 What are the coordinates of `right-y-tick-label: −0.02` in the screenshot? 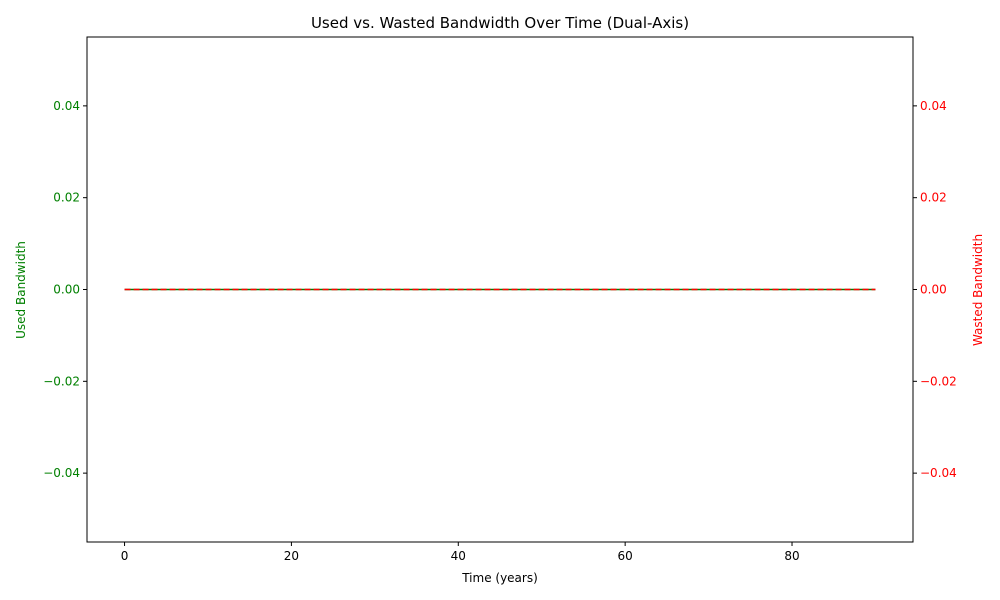 It's located at (938, 381).